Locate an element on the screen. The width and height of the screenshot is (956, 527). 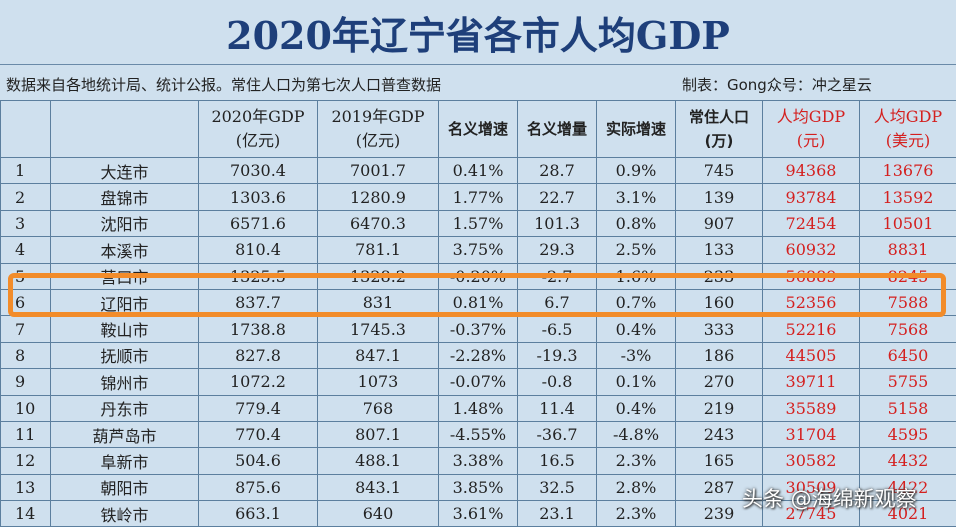
gdp2020-cell: 1325.5 is located at coordinates (258, 276).